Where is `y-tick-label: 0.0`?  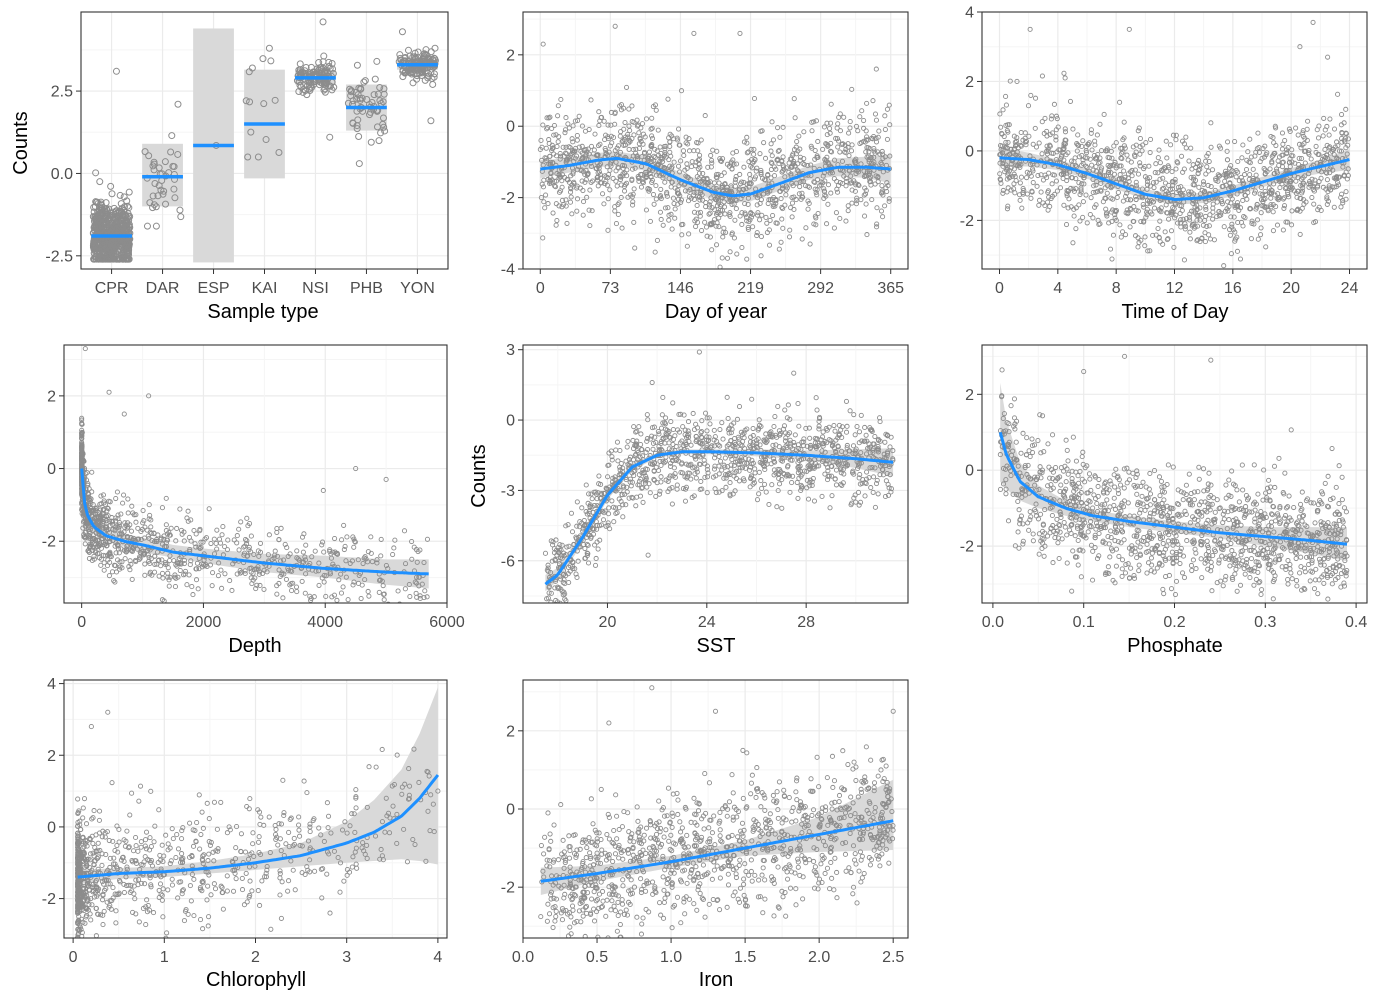
y-tick-label: 0.0 is located at coordinates (62, 174).